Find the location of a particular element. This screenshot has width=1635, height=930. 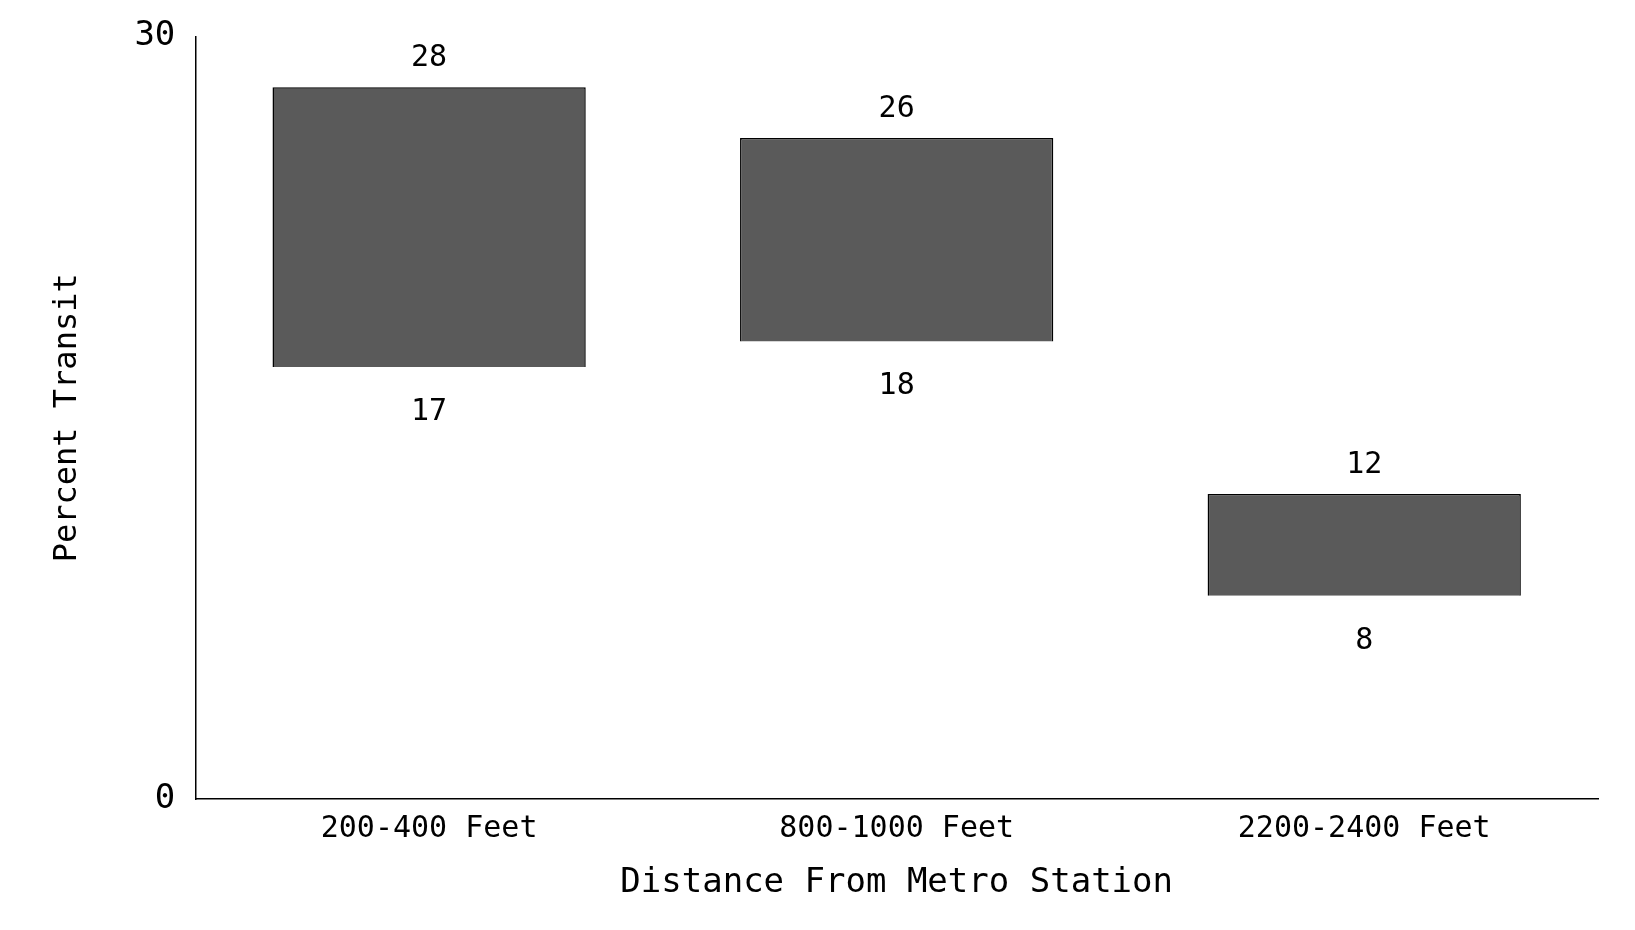

annotation: 8 is located at coordinates (1364, 638).